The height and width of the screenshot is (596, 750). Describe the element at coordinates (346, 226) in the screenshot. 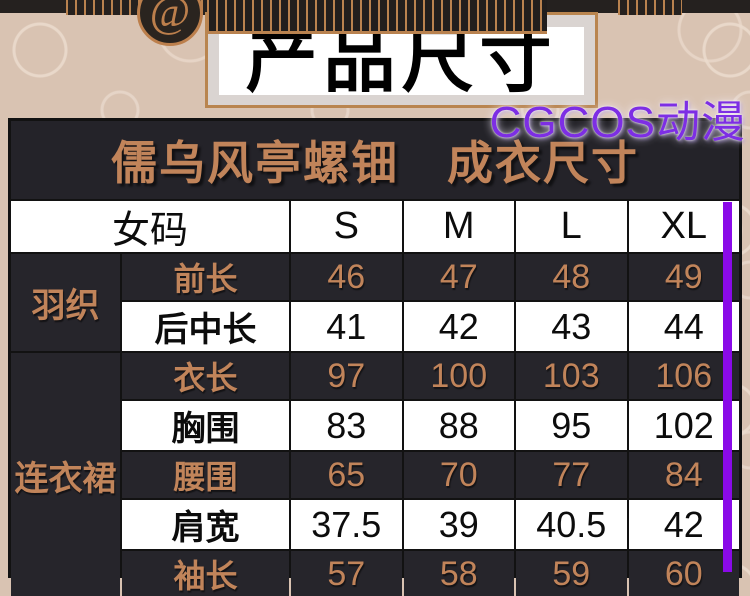

I see `size-header-S: S` at that location.